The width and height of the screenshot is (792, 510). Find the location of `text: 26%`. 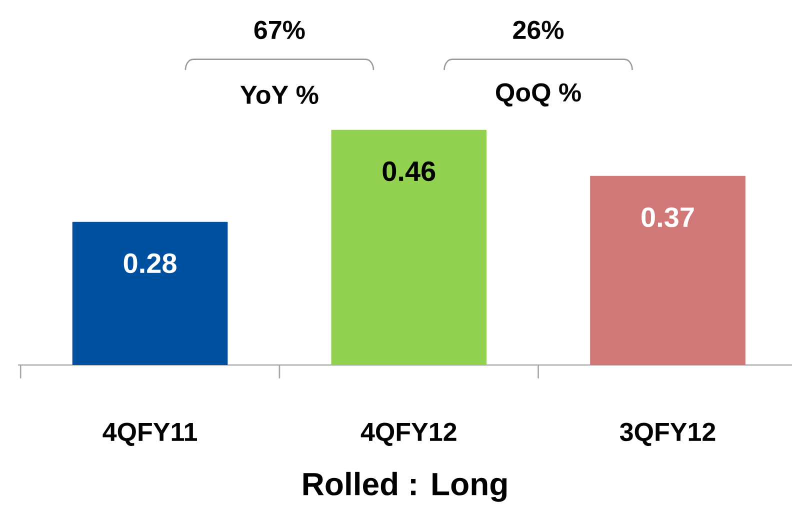

text: 26% is located at coordinates (538, 30).